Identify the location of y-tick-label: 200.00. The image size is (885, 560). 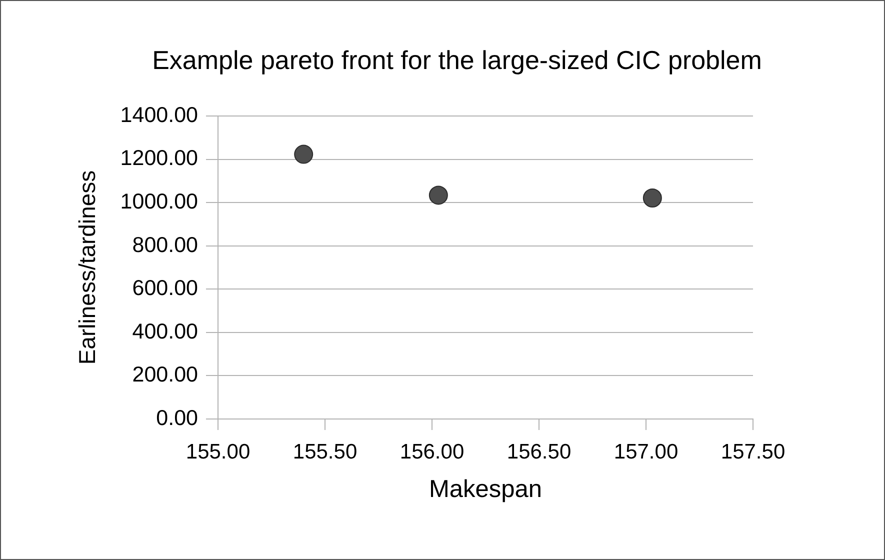
(165, 374).